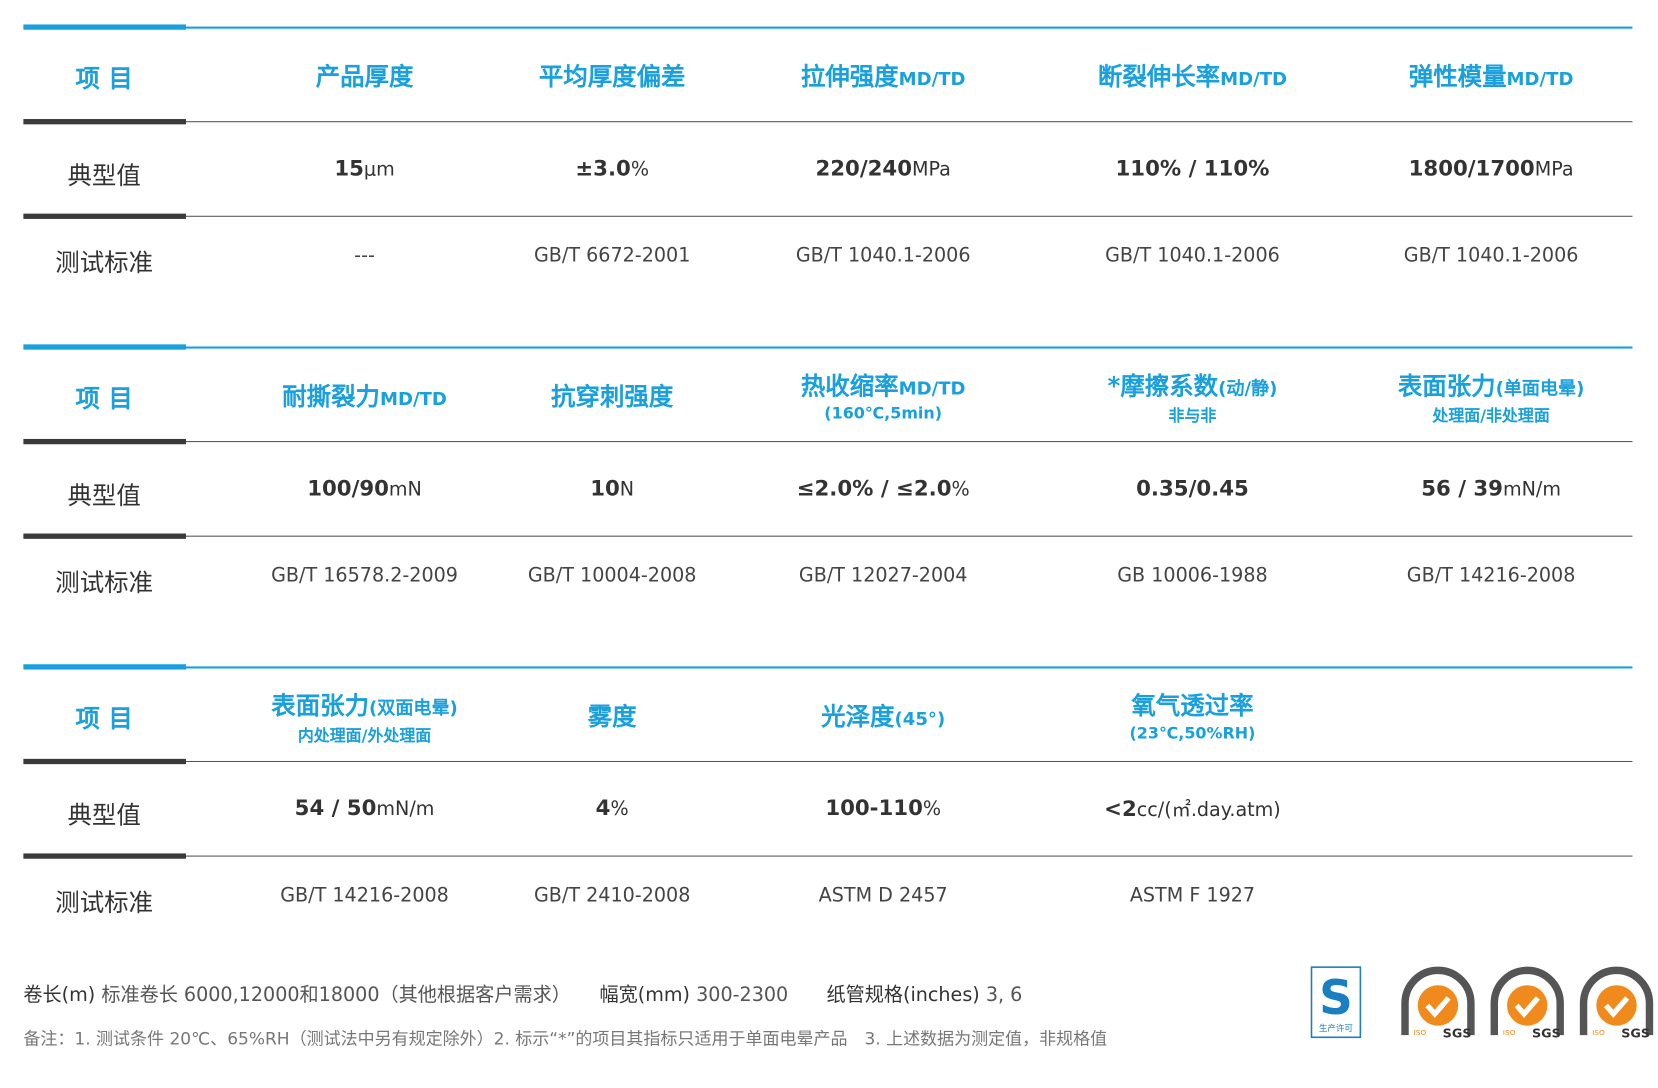 The image size is (1658, 1088). I want to click on test-standard: ASTM D 2457, so click(883, 895).